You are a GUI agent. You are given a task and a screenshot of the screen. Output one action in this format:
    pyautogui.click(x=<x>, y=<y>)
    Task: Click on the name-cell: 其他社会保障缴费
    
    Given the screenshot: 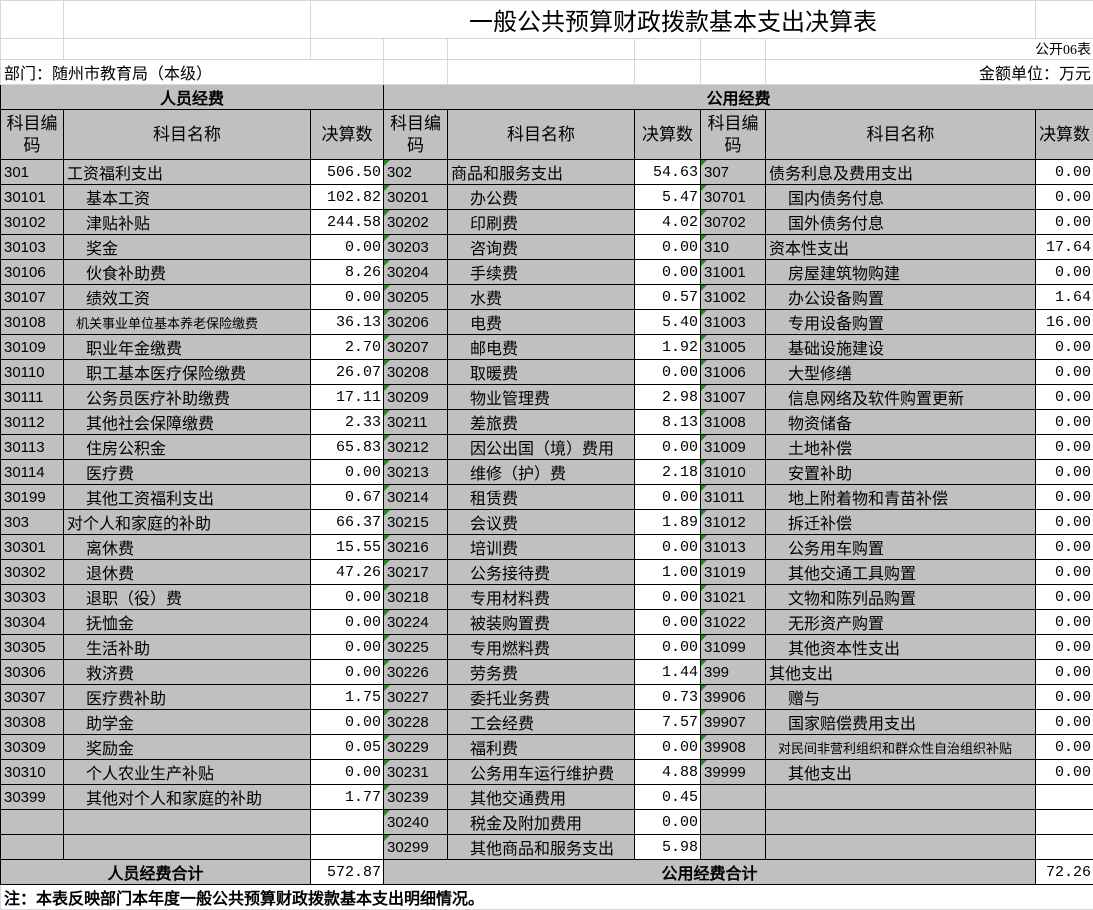 What is the action you would take?
    pyautogui.click(x=187, y=422)
    